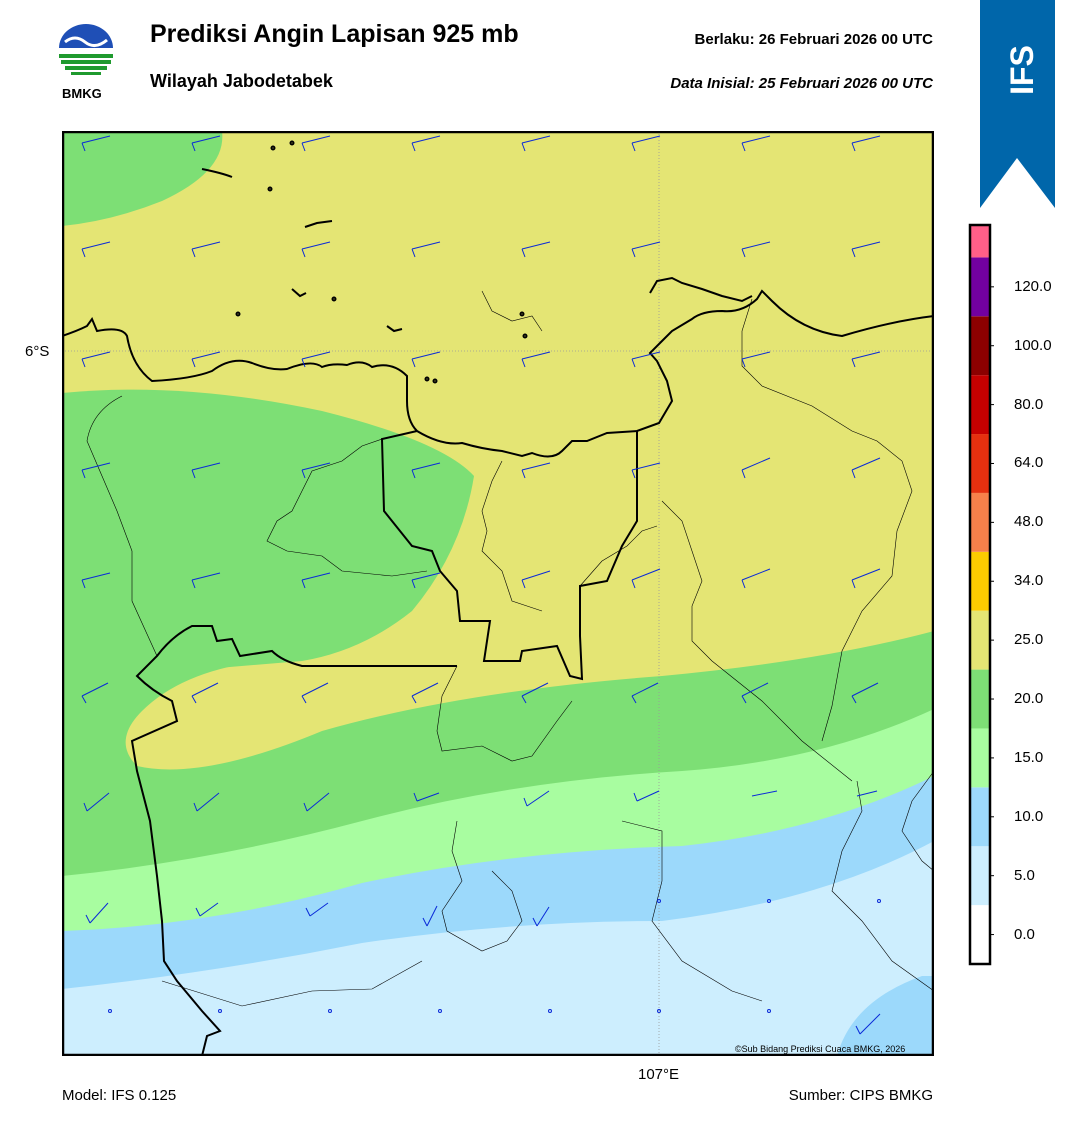 This screenshot has height=1128, width=1081. What do you see at coordinates (1029, 640) in the screenshot?
I see `colorbar-tick-label: 25.0` at bounding box center [1029, 640].